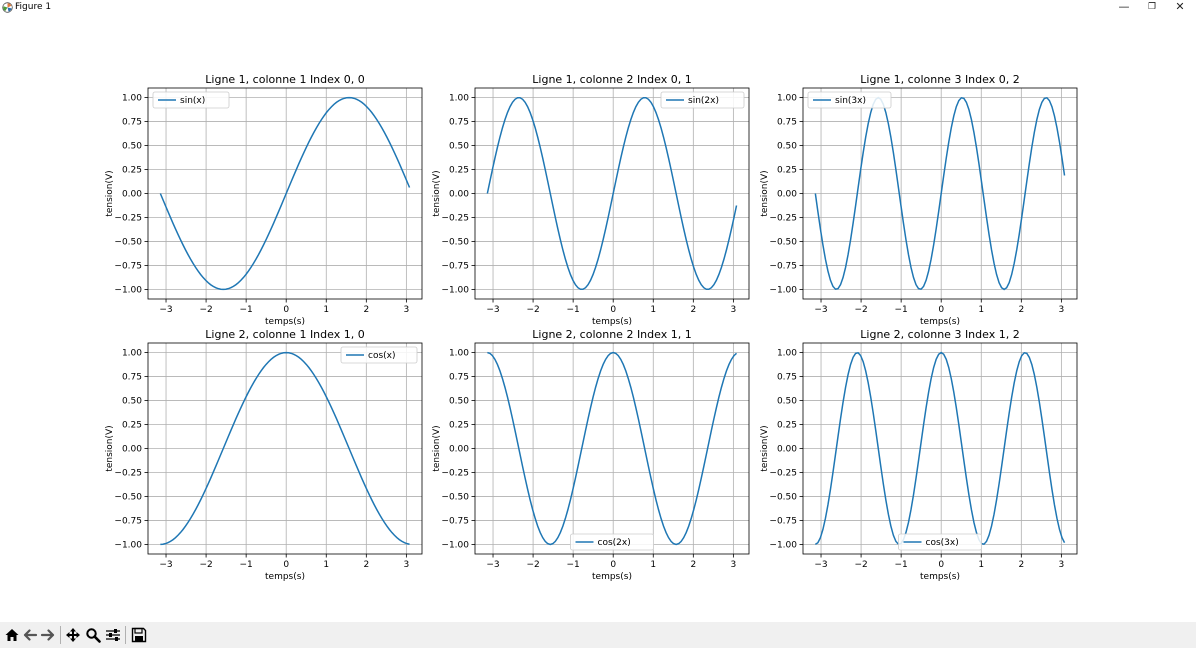 The image size is (1196, 648). I want to click on back-button, so click(30, 635).